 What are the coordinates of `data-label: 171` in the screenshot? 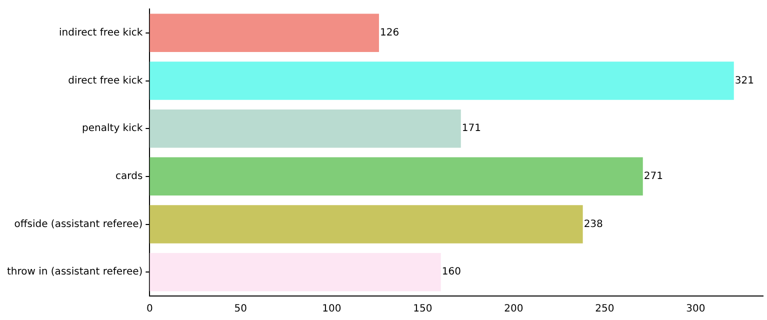 It's located at (471, 128).